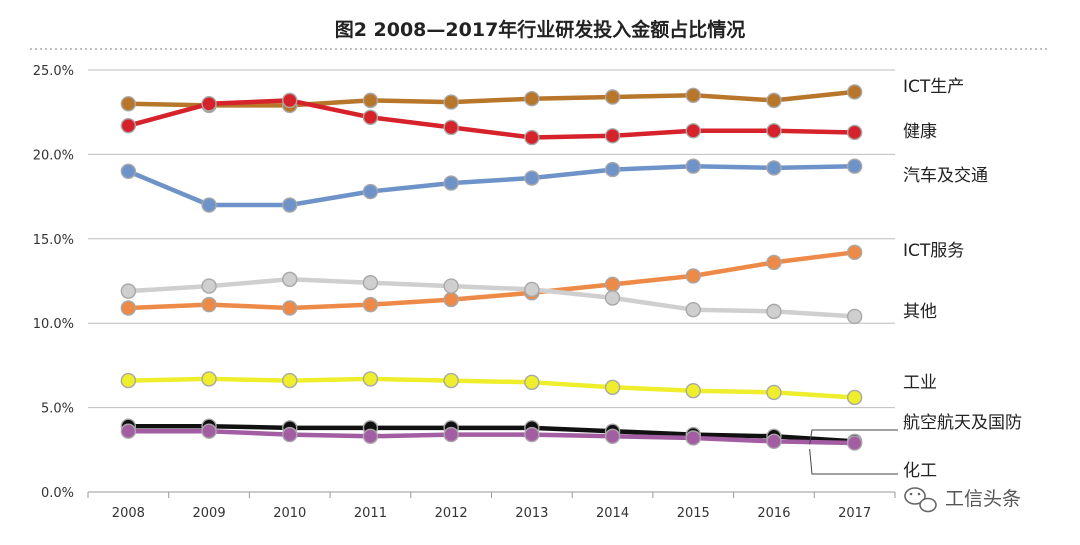  What do you see at coordinates (983, 499) in the screenshot?
I see `watermark-text: 工信头条` at bounding box center [983, 499].